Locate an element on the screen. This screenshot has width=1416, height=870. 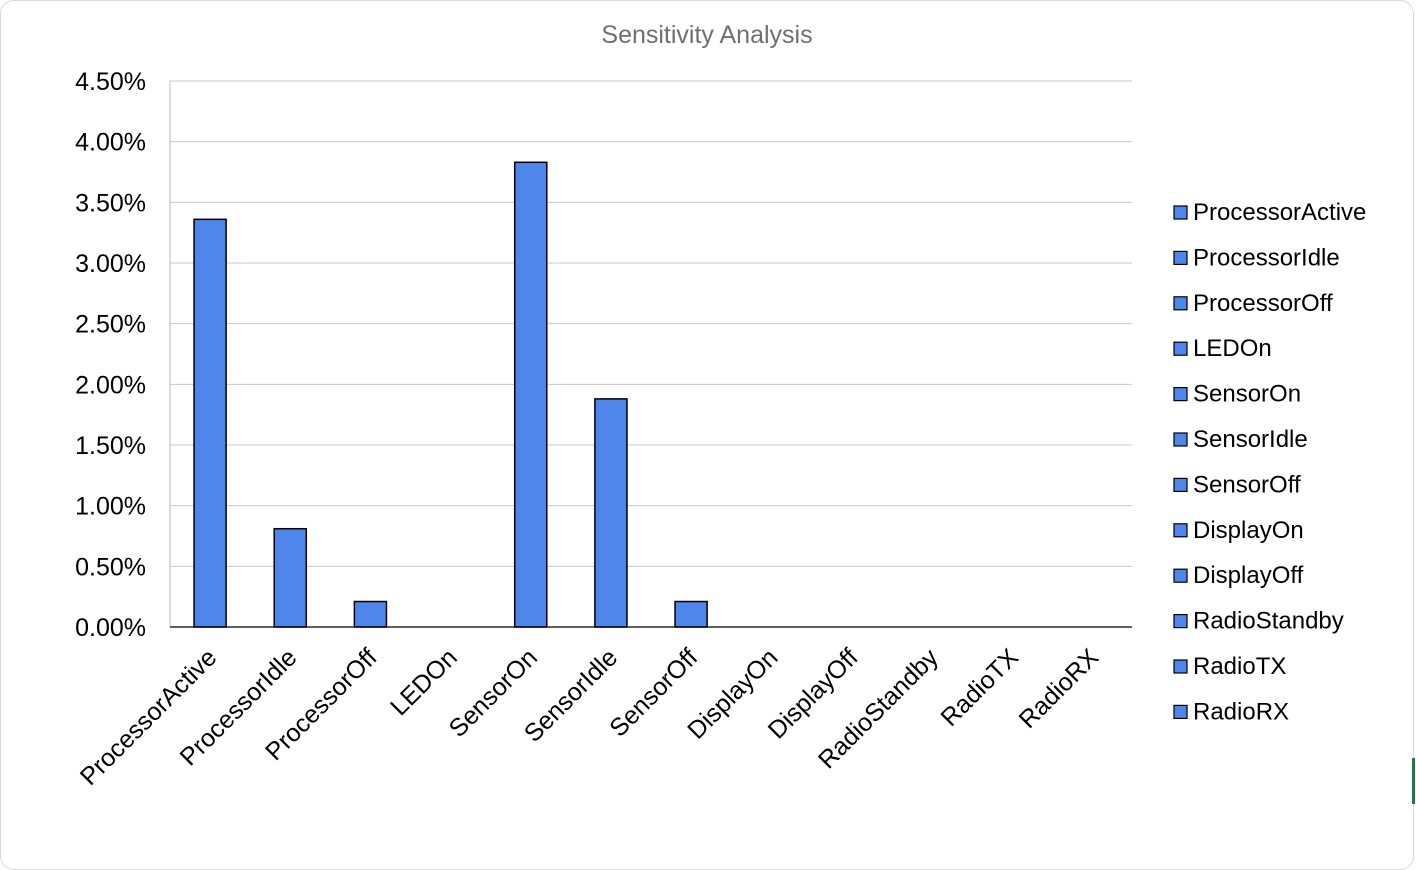
legend-label: LEDOn is located at coordinates (1232, 348).